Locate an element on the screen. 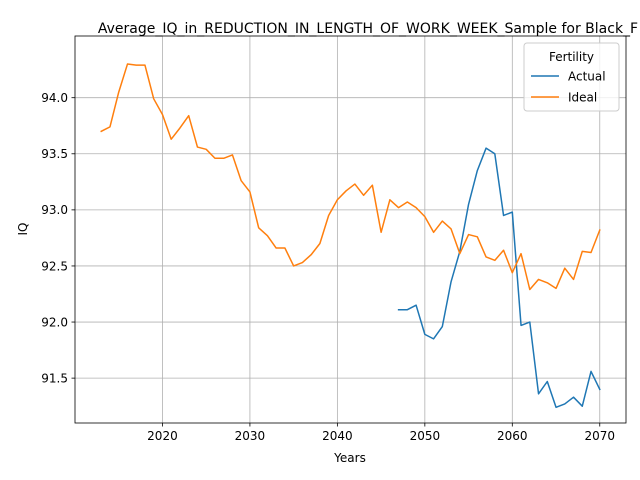 This screenshot has height=480, width=640. x-axis-label: Years is located at coordinates (349, 458).